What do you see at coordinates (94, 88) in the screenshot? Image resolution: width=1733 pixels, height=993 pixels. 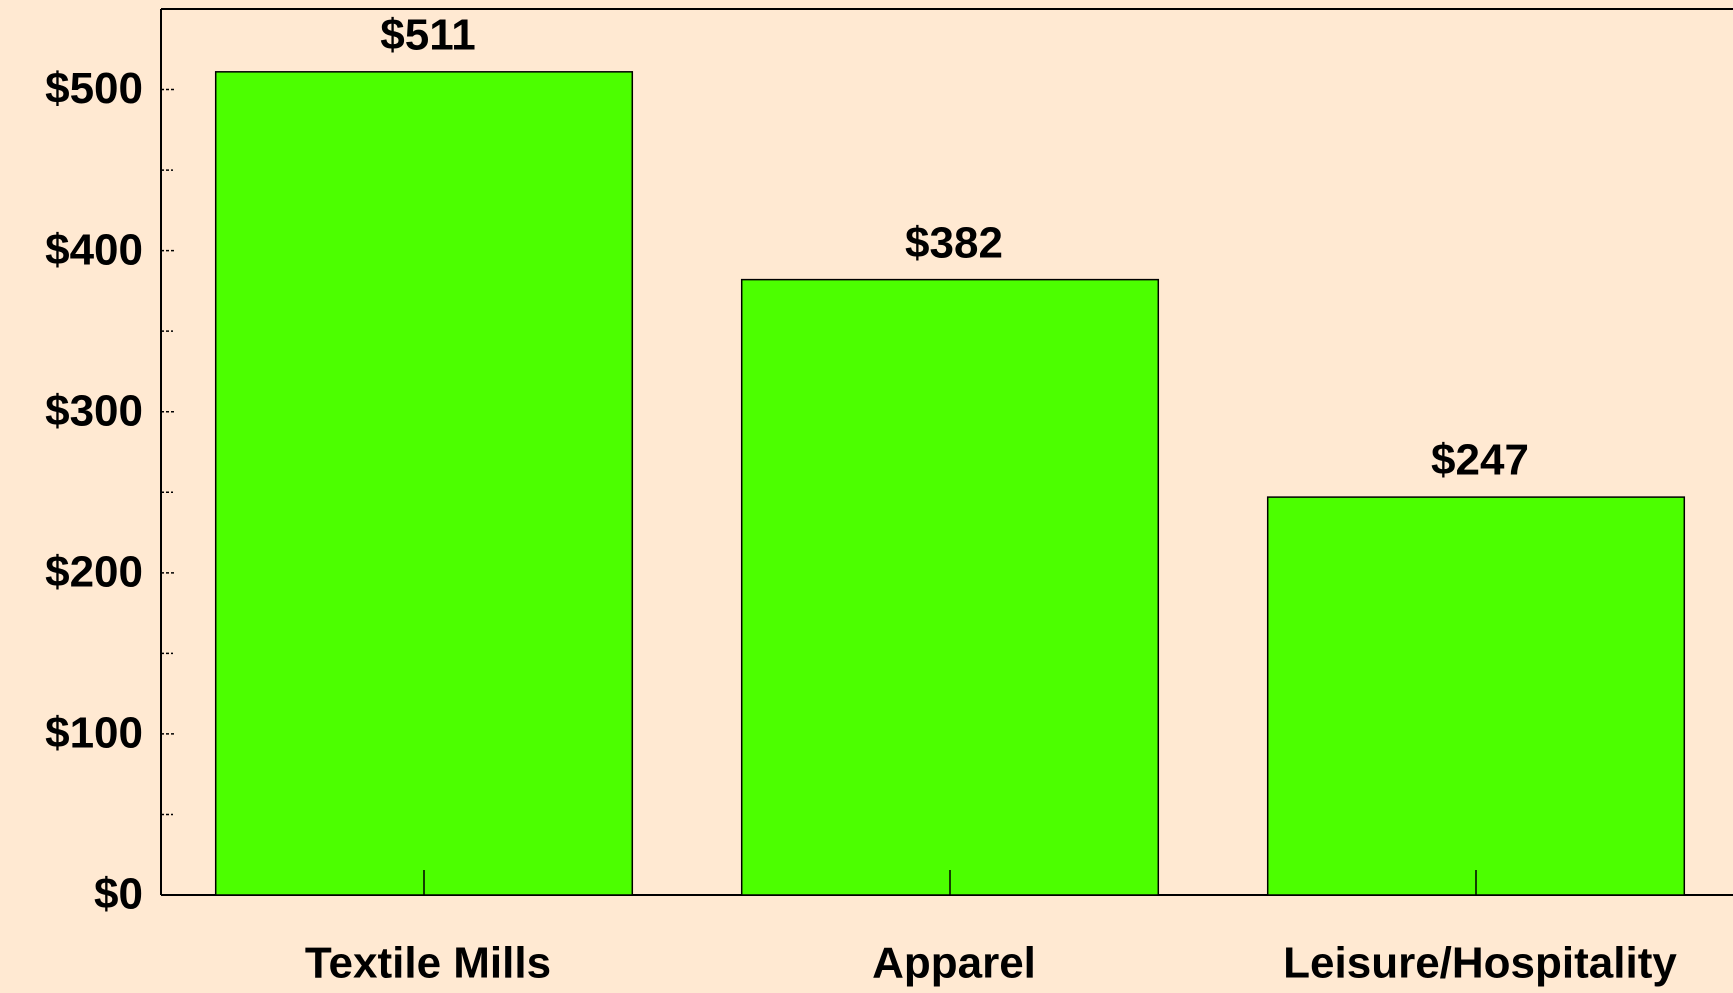 I see `y-tick-label: $500` at bounding box center [94, 88].